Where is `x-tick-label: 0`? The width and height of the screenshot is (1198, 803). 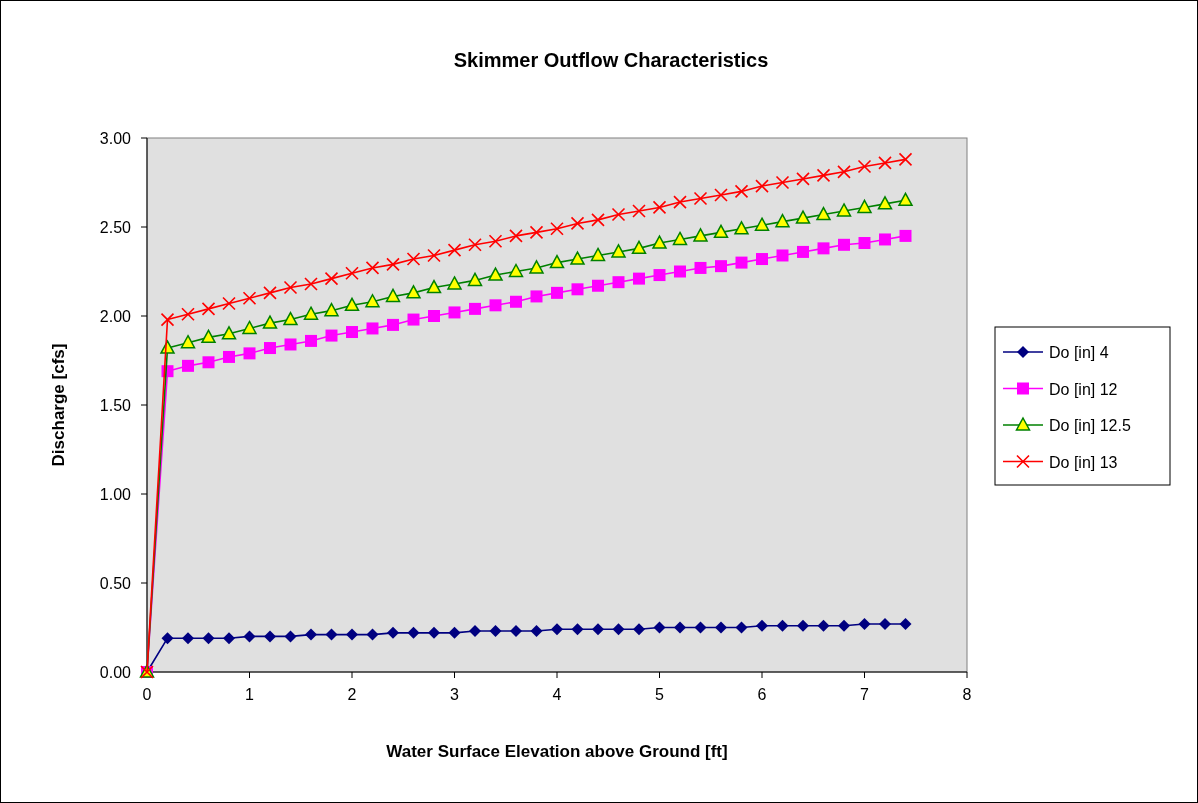 x-tick-label: 0 is located at coordinates (147, 694).